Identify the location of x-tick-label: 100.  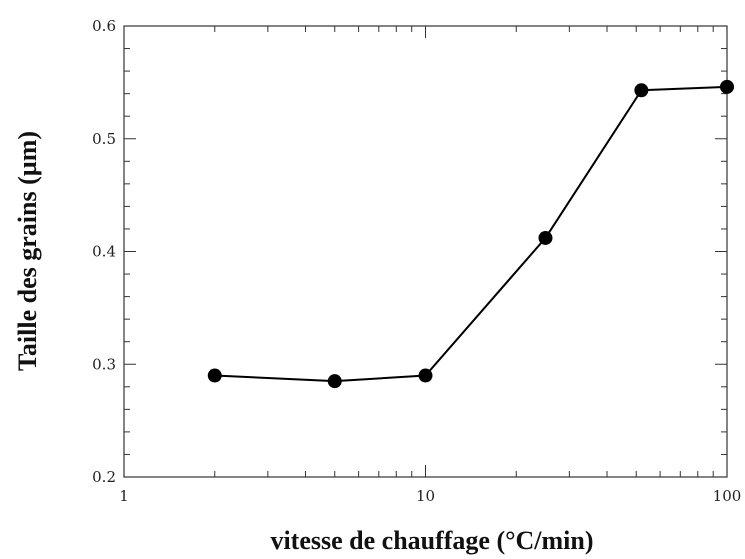
(727, 496).